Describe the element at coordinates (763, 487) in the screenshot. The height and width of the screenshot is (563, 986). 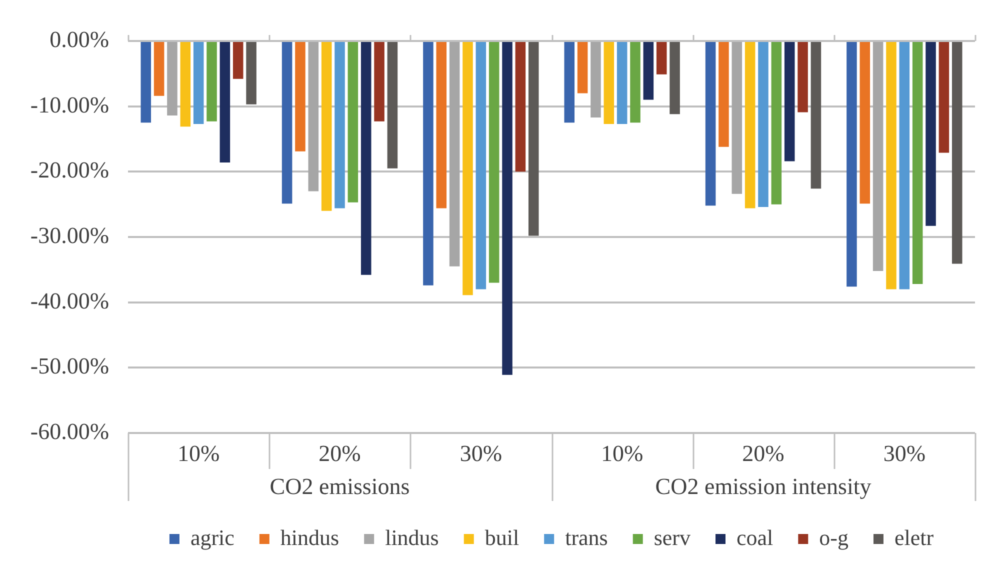
I see `text: CO2 emission intensity` at that location.